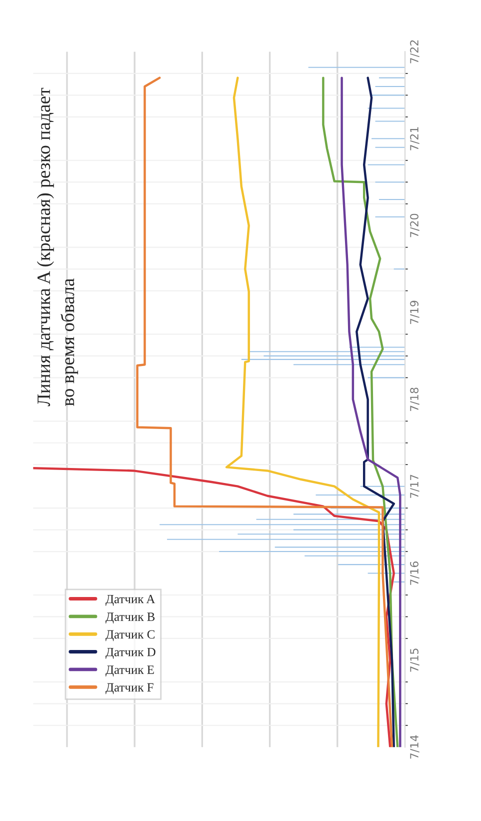 This screenshot has width=481, height=821. Describe the element at coordinates (57, 247) in the screenshot. I see `annotation: Линия датчика A (красная) резко падает во время обвала` at that location.